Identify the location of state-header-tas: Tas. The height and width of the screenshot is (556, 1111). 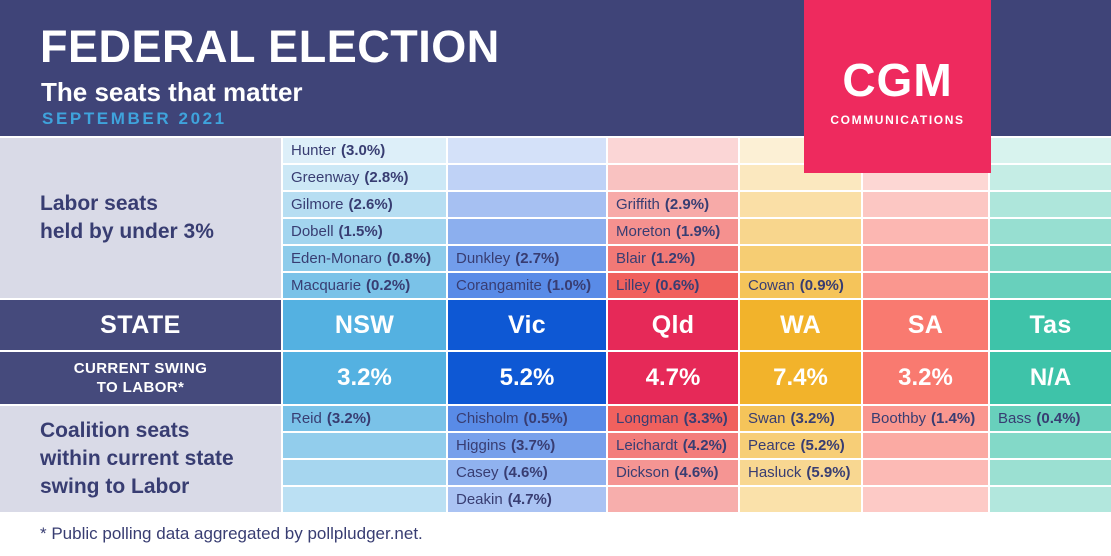
(1050, 325).